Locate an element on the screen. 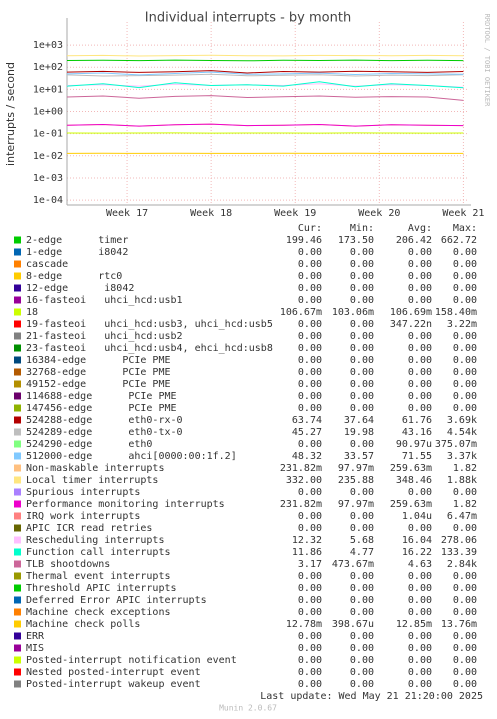 The image size is (497, 719). legend-label: 2-edge timer is located at coordinates (77, 240).